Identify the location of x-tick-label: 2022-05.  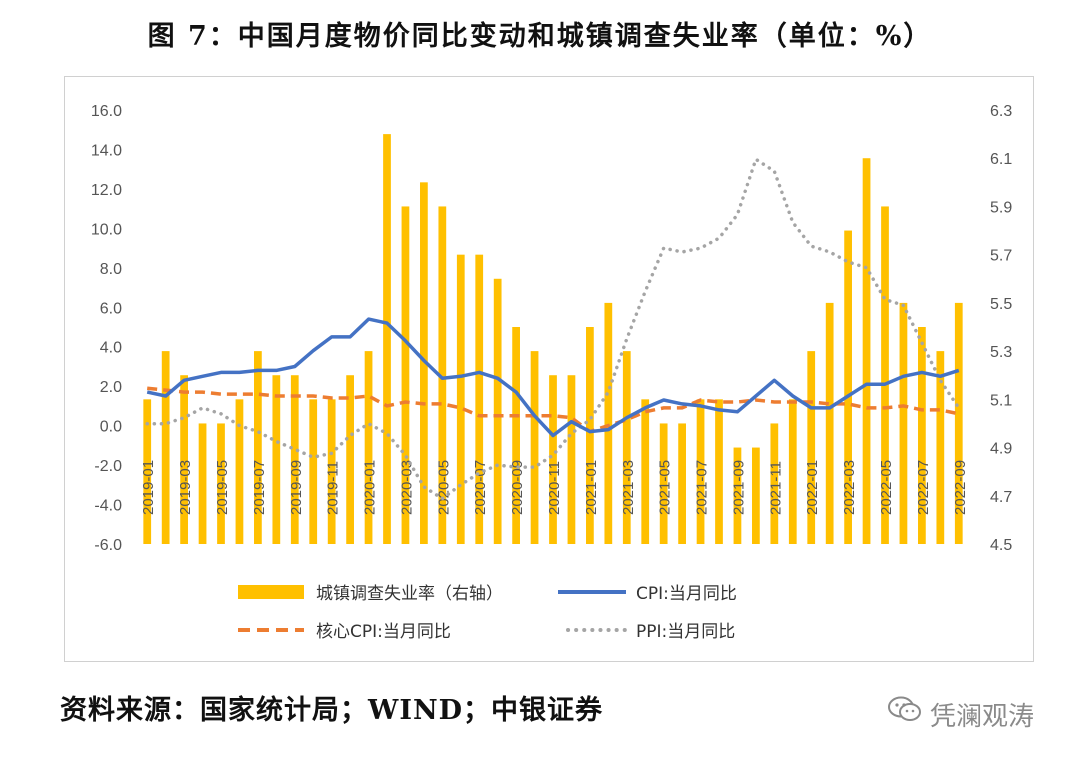
(886, 487).